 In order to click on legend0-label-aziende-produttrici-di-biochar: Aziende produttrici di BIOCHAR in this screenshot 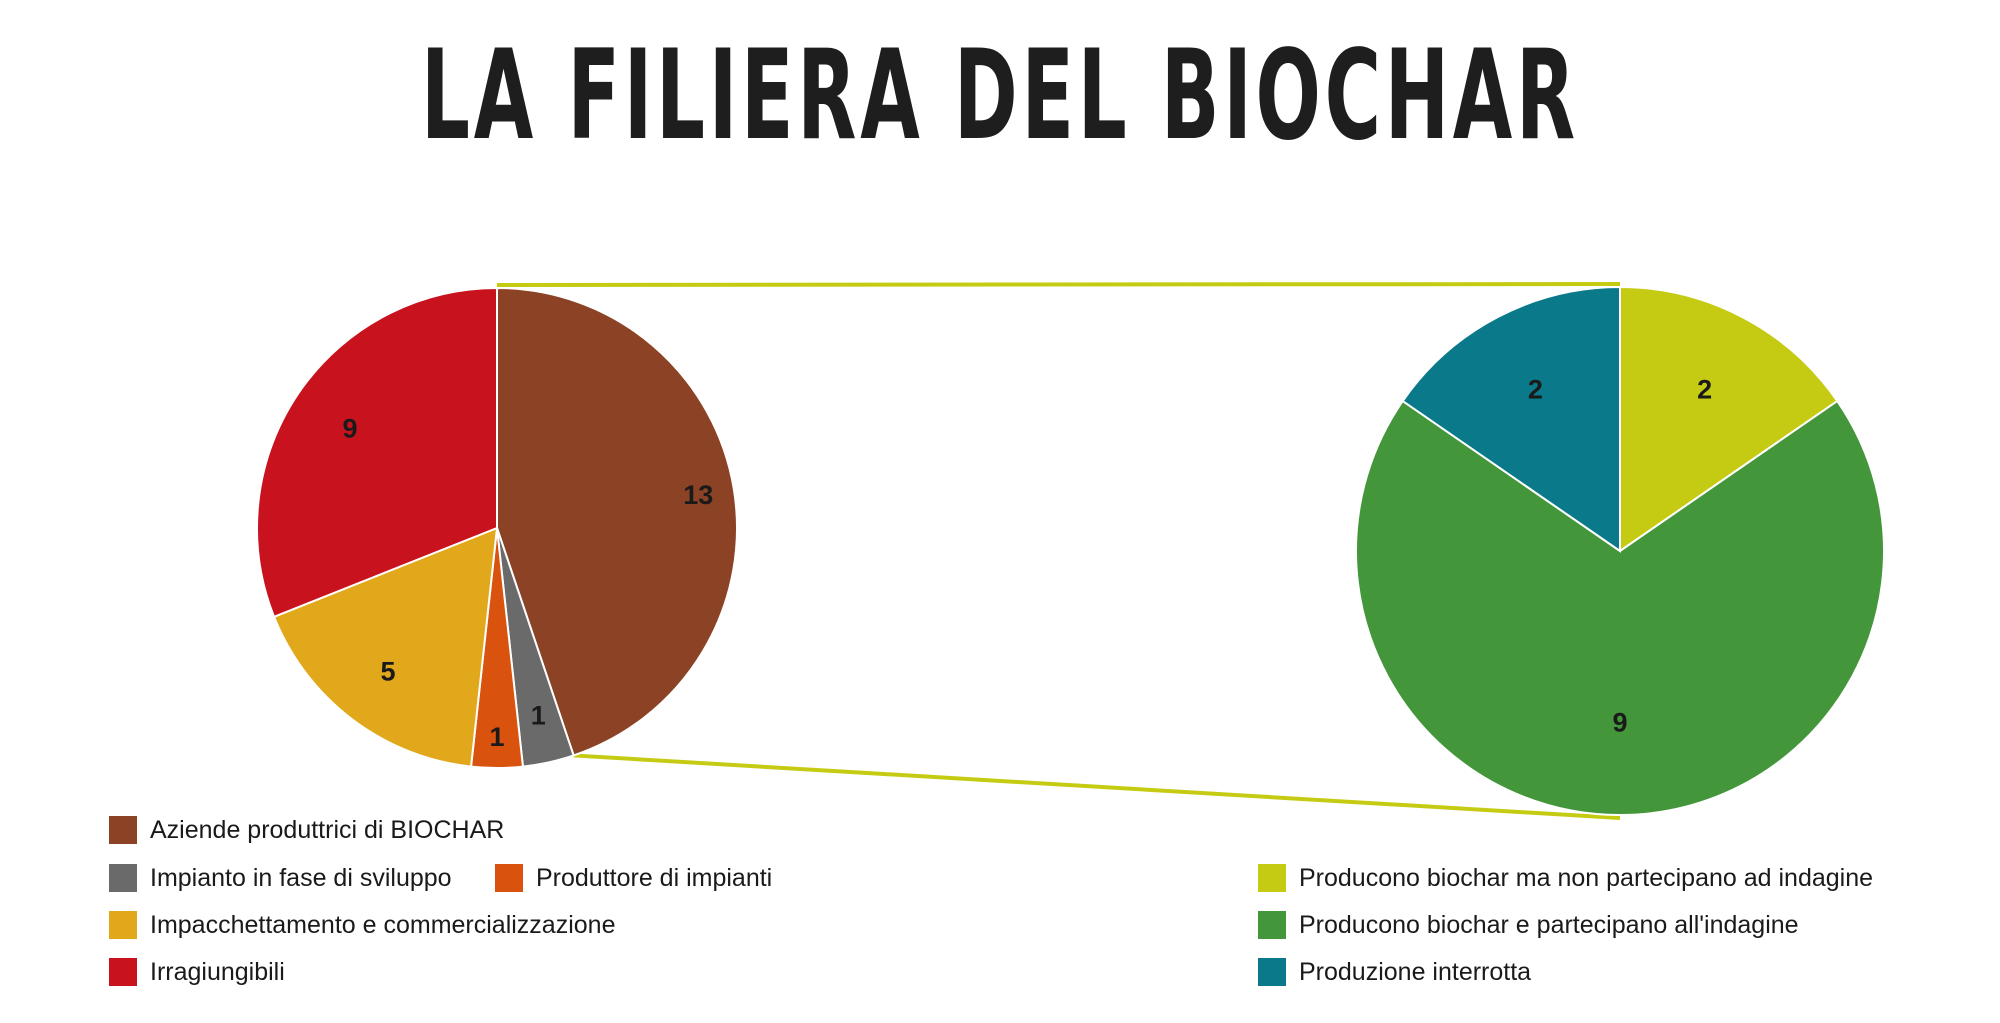, I will do `click(327, 830)`.